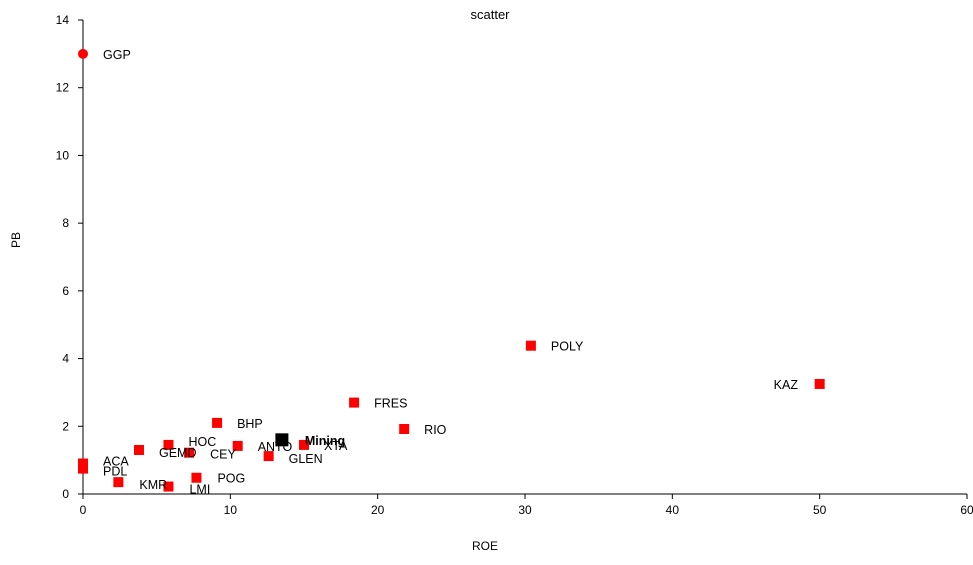 Image resolution: width=973 pixels, height=565 pixels. What do you see at coordinates (65, 291) in the screenshot?
I see `y-tick-label: 6` at bounding box center [65, 291].